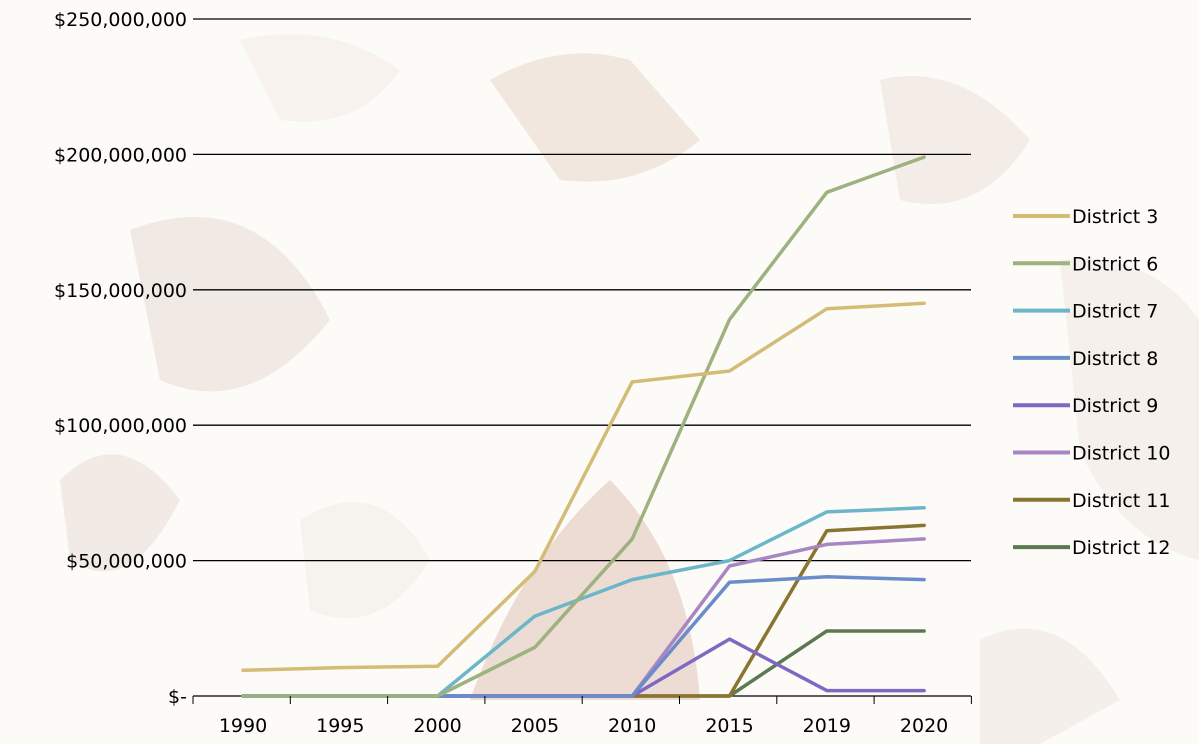 The image size is (1199, 744). Describe the element at coordinates (1121, 501) in the screenshot. I see `legend-label-district-11: District 11` at that location.